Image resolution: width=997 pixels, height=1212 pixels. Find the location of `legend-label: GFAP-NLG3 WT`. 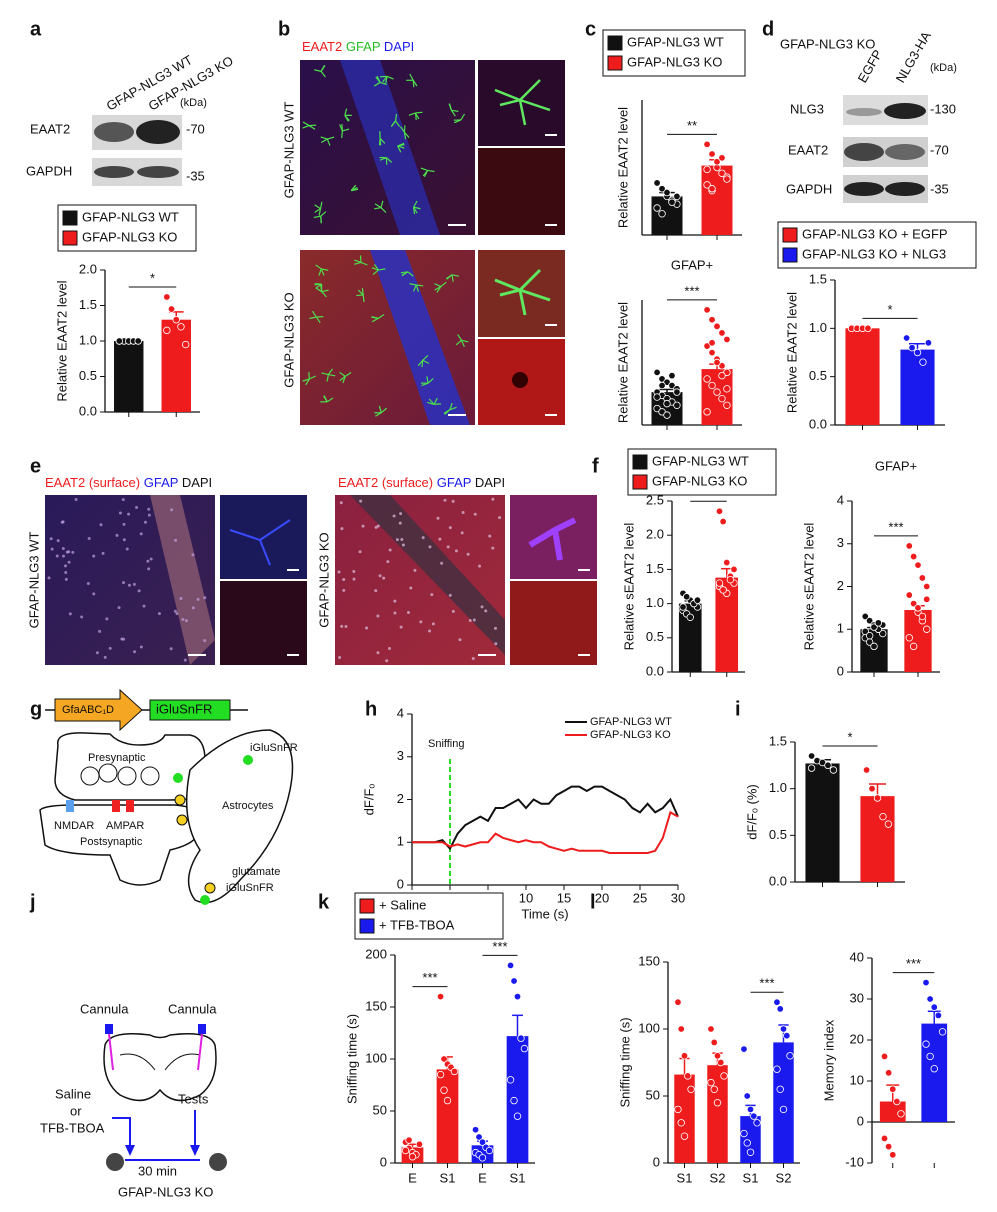

legend-label: GFAP-NLG3 WT is located at coordinates (631, 722).